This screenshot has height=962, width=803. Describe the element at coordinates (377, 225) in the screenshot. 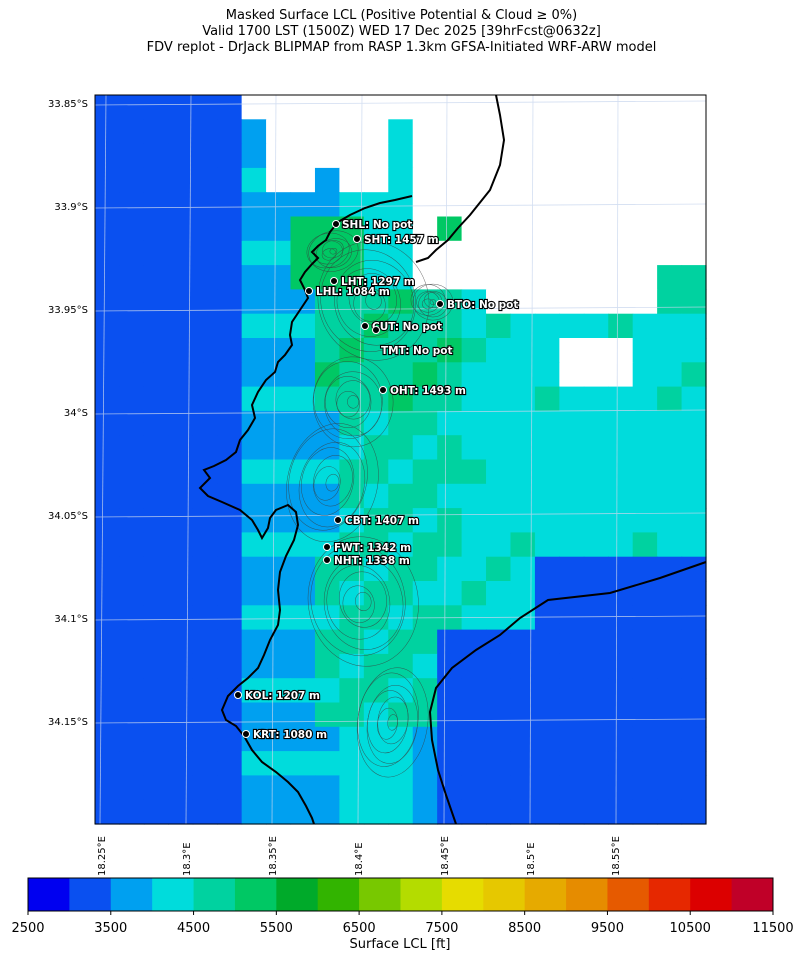

I see `station-label: SHL: No pot` at that location.